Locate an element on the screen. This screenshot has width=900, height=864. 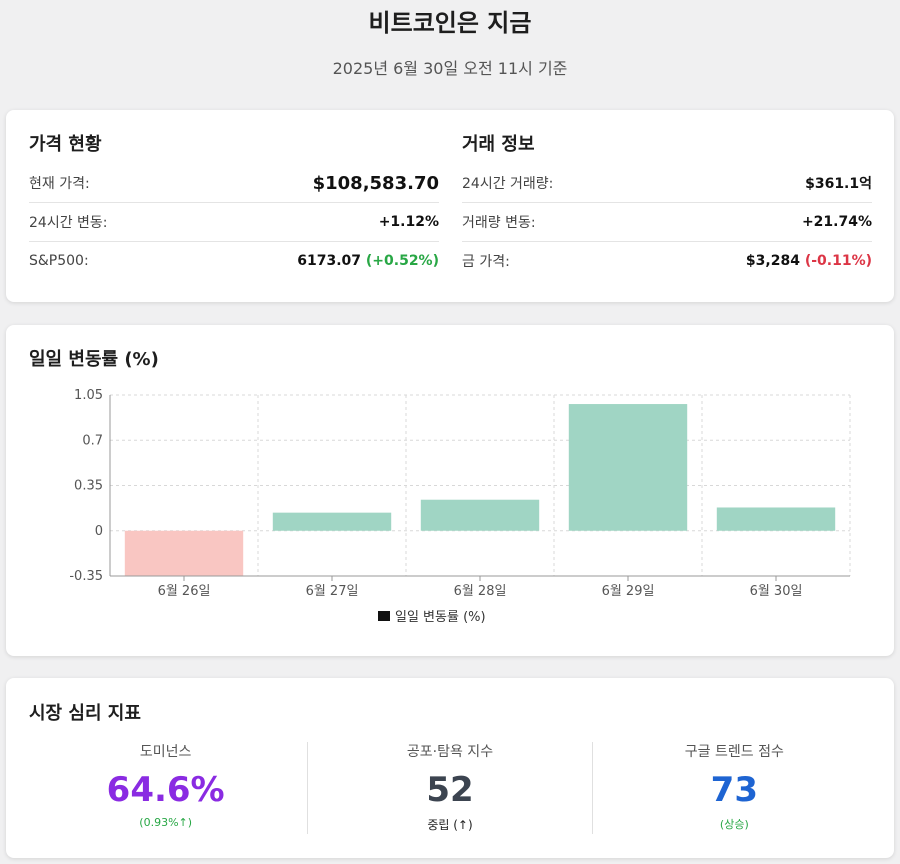
trade-row-volume: 24시간 거래량: $361.1억 is located at coordinates (667, 183).